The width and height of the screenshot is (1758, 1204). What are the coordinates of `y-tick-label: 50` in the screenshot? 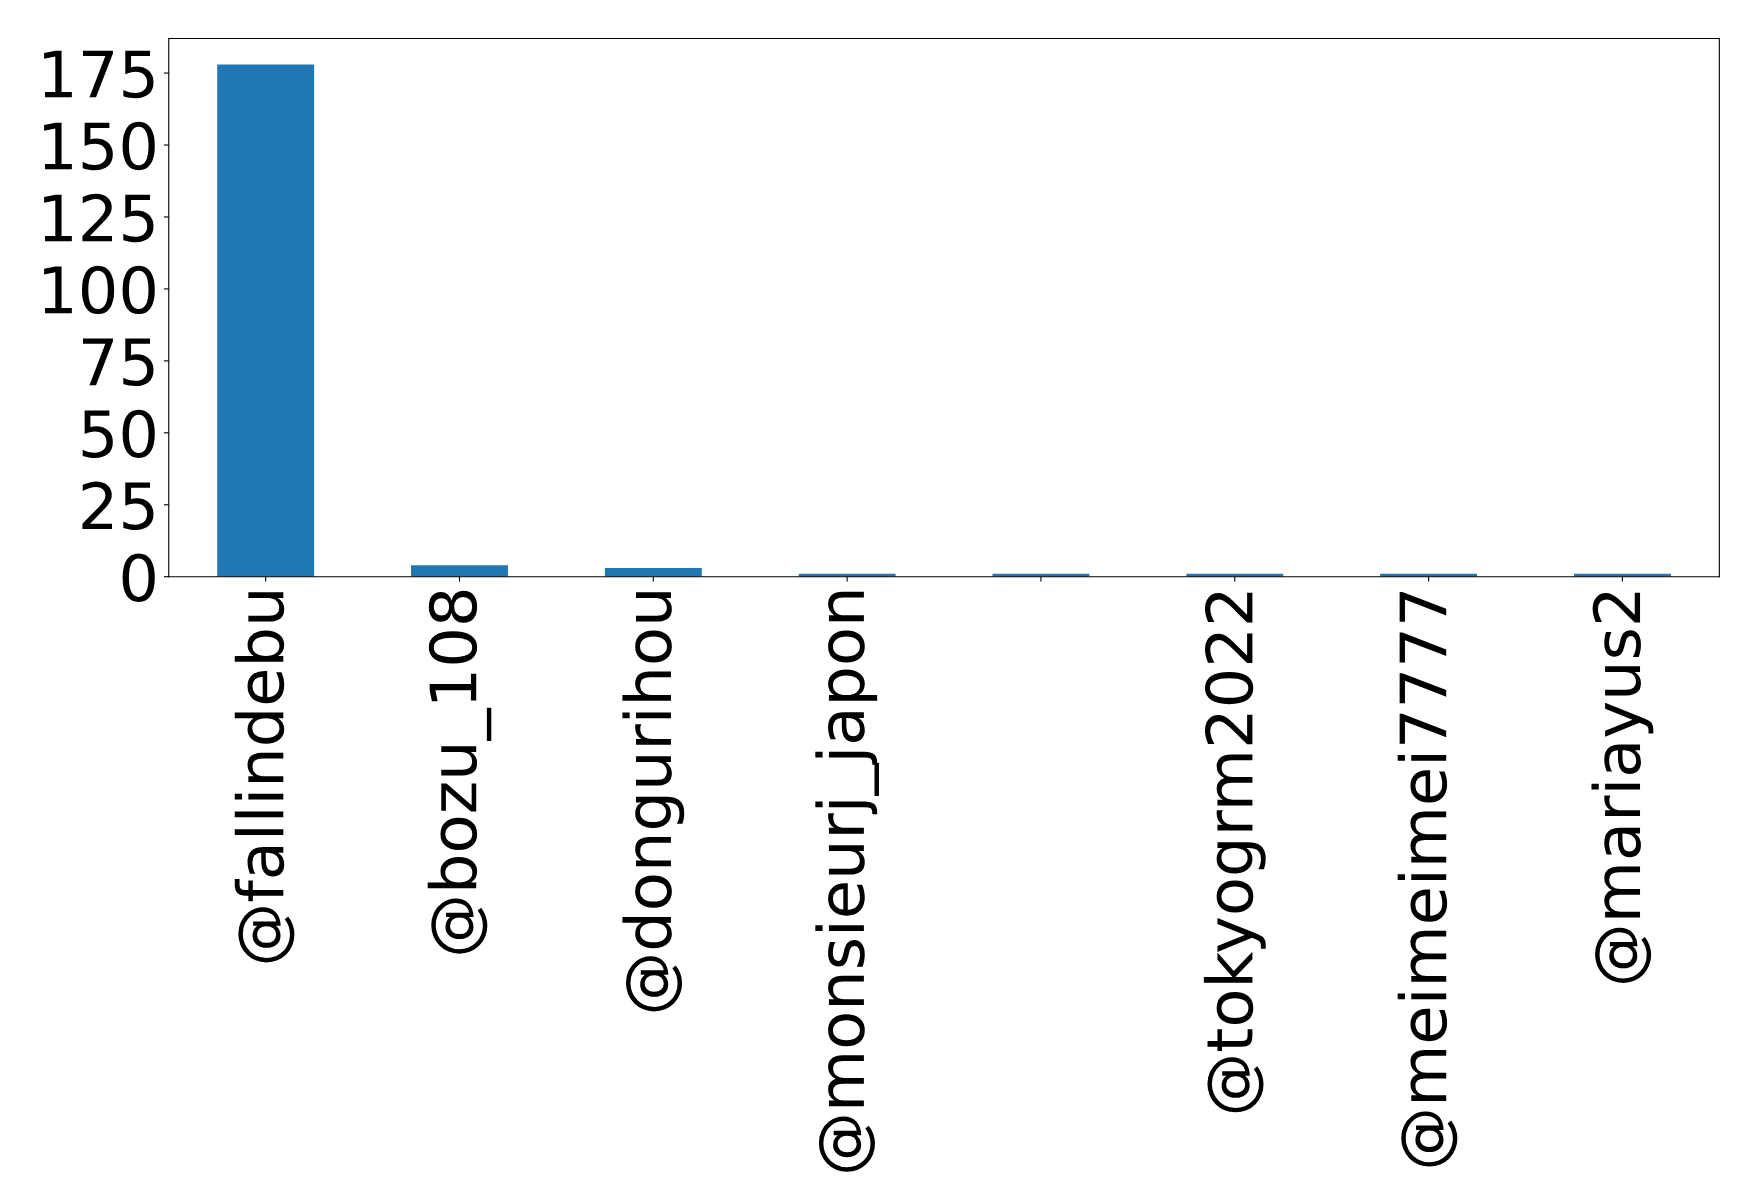 It's located at (118, 433).